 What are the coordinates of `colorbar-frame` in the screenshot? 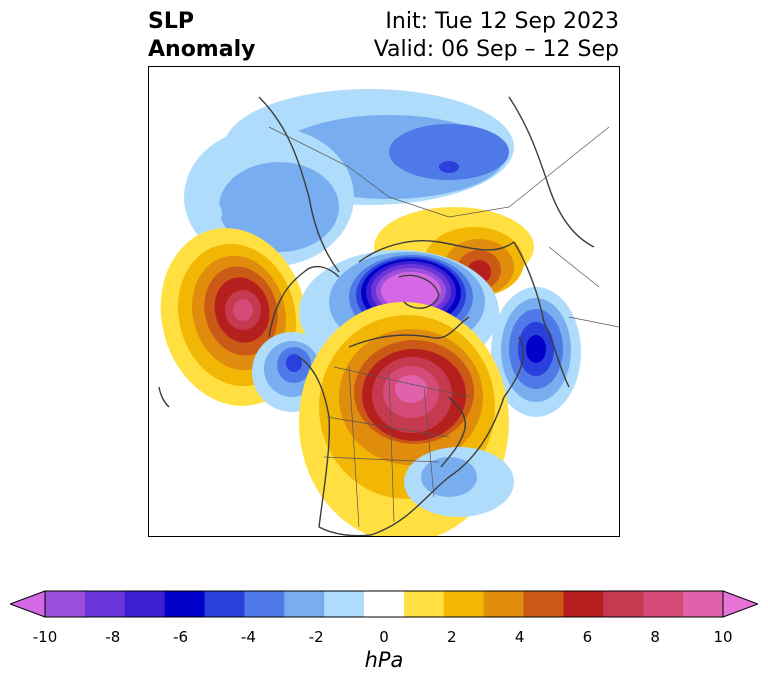 It's located at (384, 604).